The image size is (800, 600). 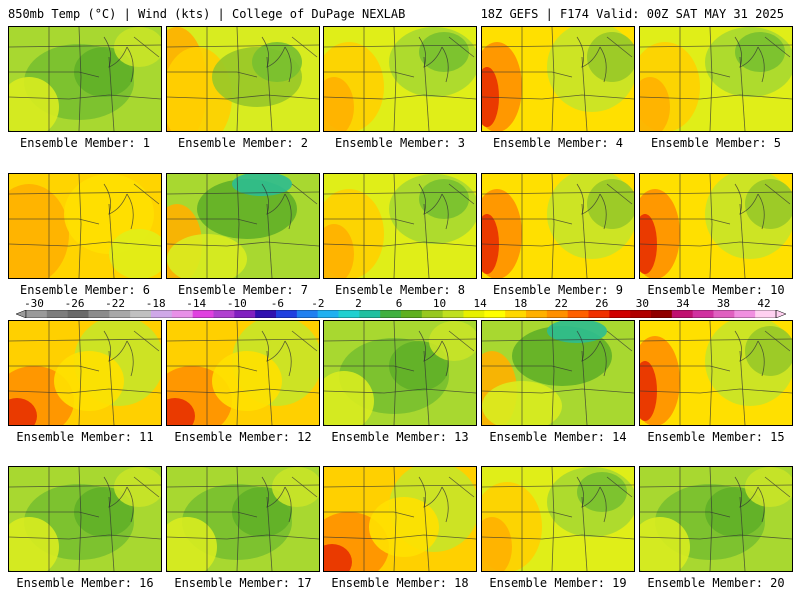 What do you see at coordinates (561, 303) in the screenshot?
I see `colorbar-tick-label: 22` at bounding box center [561, 303].